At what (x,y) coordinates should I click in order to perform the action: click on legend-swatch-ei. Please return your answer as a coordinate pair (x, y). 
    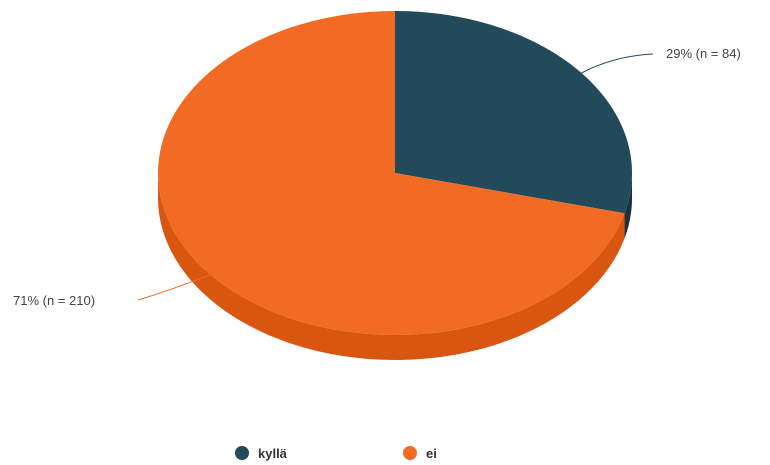
    Looking at the image, I should click on (410, 453).